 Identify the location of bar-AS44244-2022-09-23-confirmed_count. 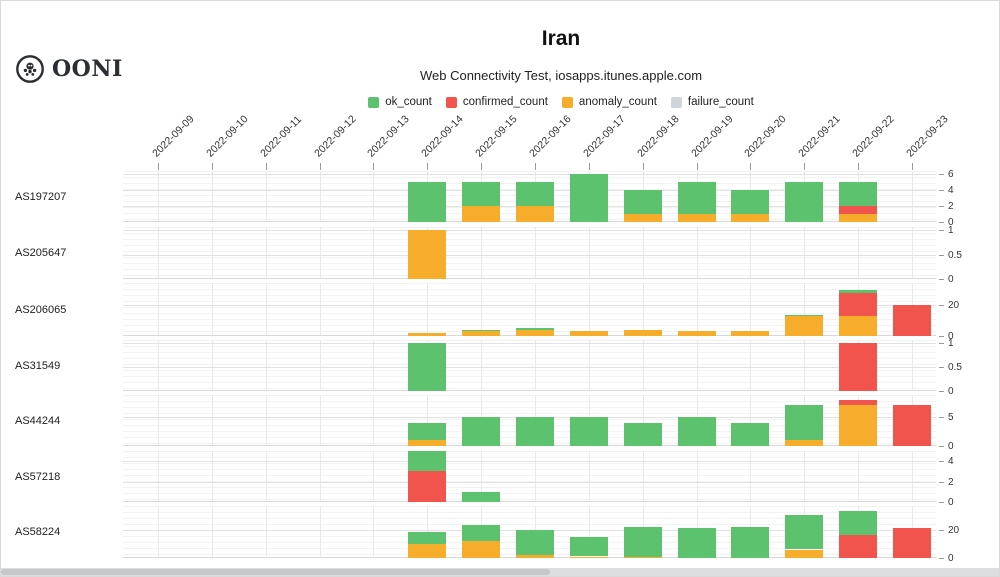
(912, 425).